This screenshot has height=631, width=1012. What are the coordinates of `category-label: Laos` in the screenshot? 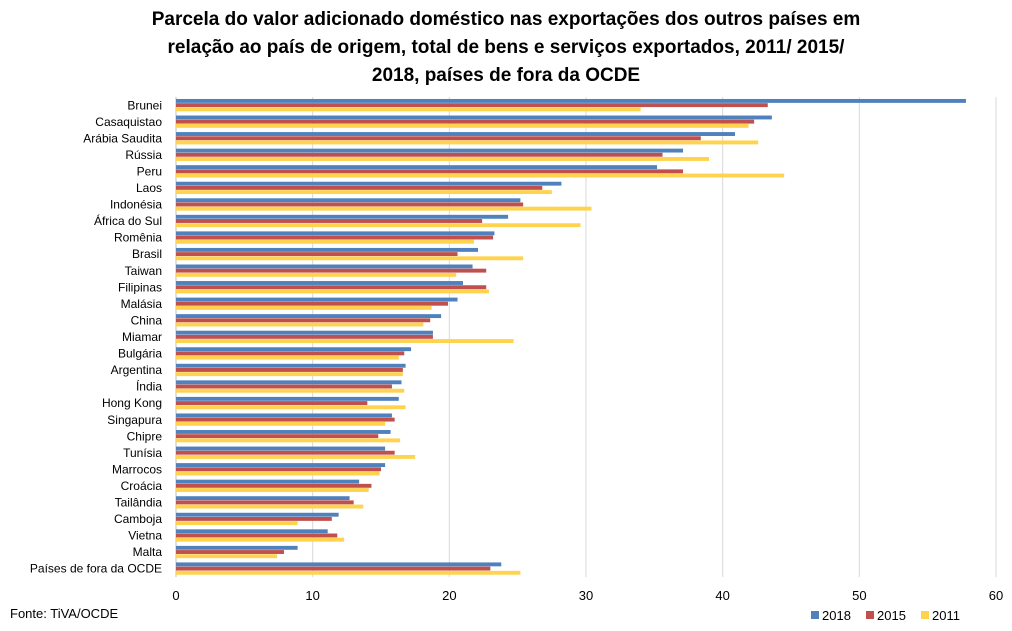 It's located at (149, 188).